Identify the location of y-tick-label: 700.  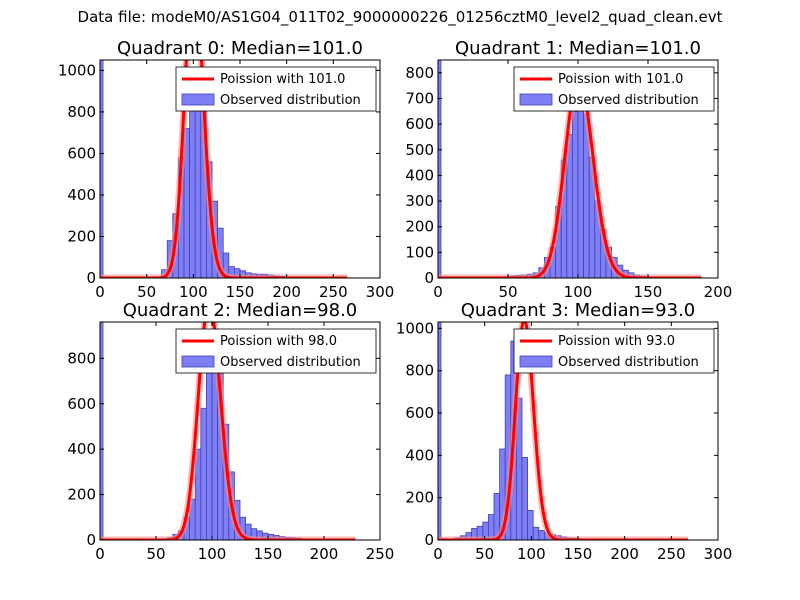
(419, 98).